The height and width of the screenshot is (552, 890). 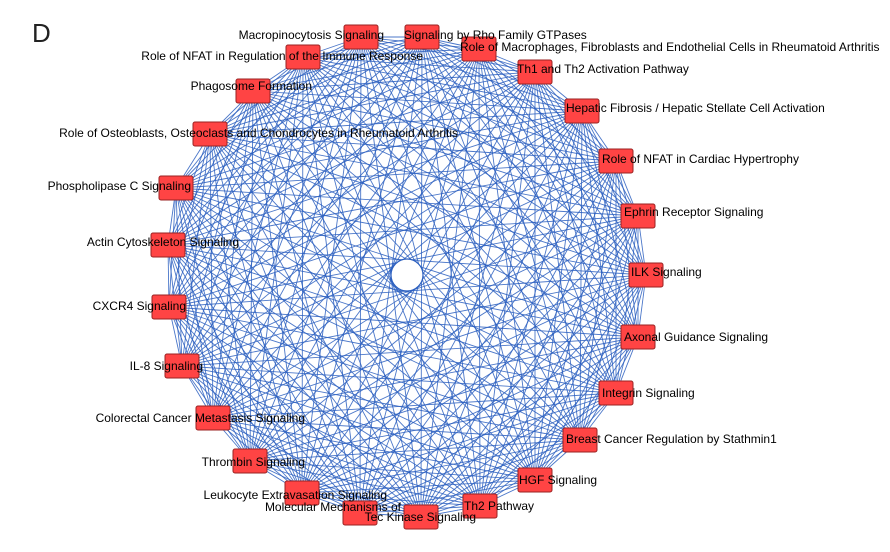 I want to click on edge-n18-n23, so click(x=236, y=182).